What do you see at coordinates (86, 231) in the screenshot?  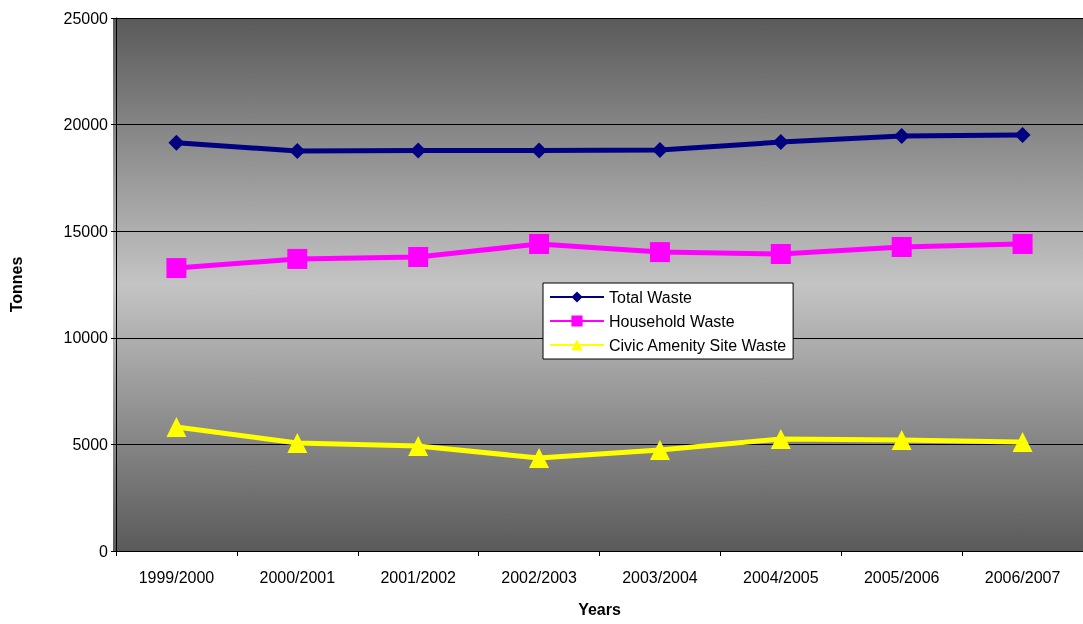 I see `y-tick-label: 15000` at bounding box center [86, 231].